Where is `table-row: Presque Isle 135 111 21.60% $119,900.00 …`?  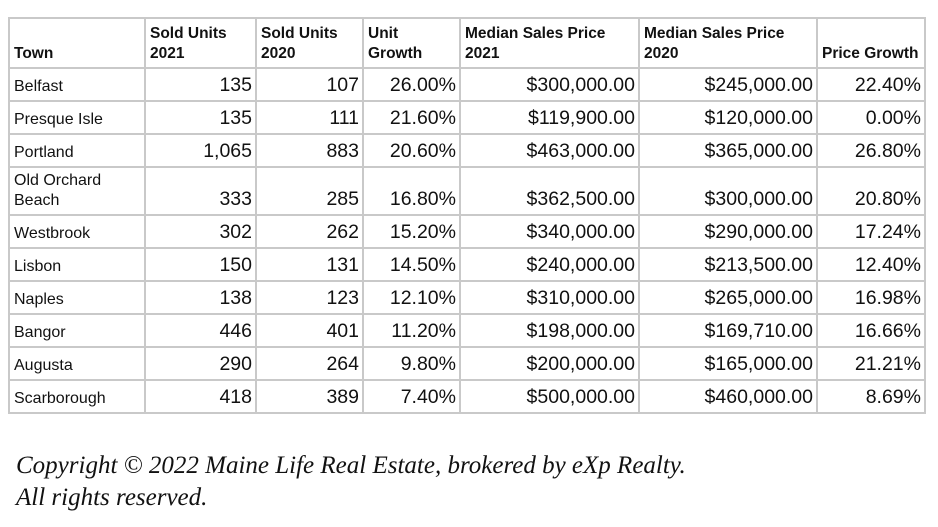
table-row: Presque Isle 135 111 21.60% $119,900.00 … is located at coordinates (467, 117).